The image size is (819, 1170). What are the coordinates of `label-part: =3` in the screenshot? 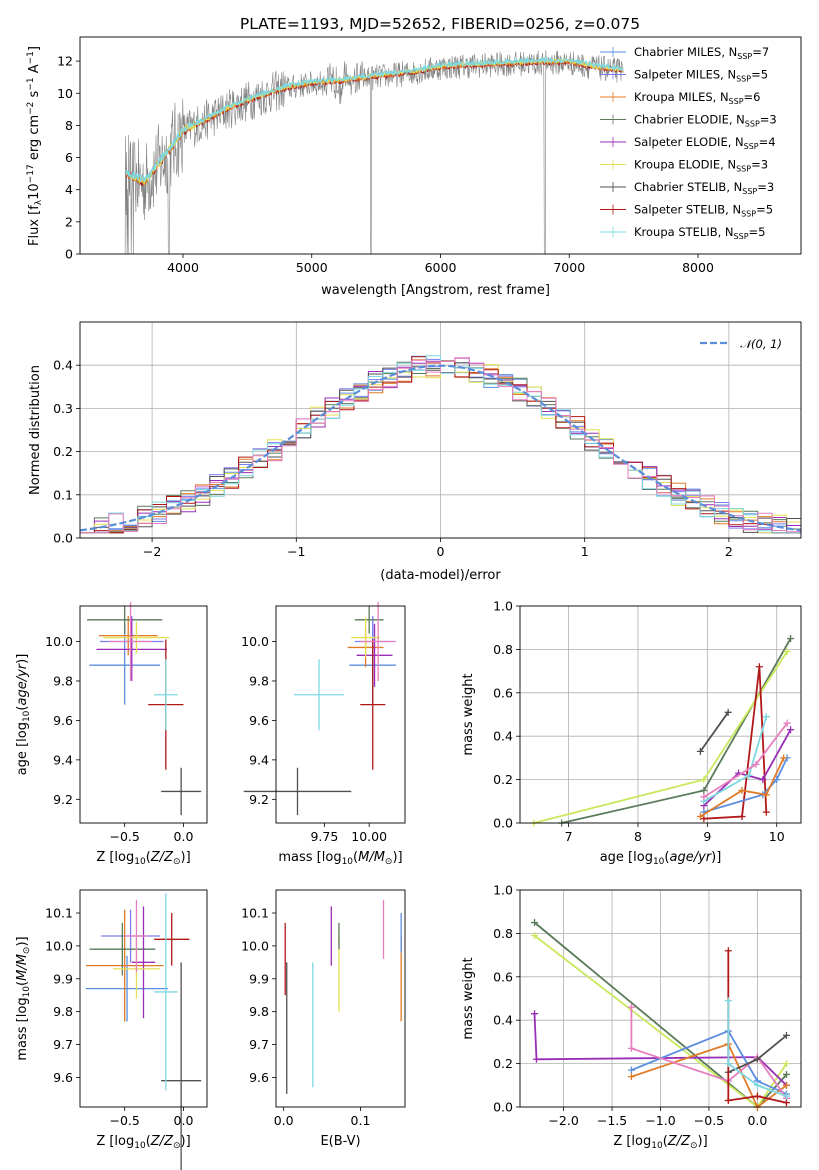 It's located at (765, 187).